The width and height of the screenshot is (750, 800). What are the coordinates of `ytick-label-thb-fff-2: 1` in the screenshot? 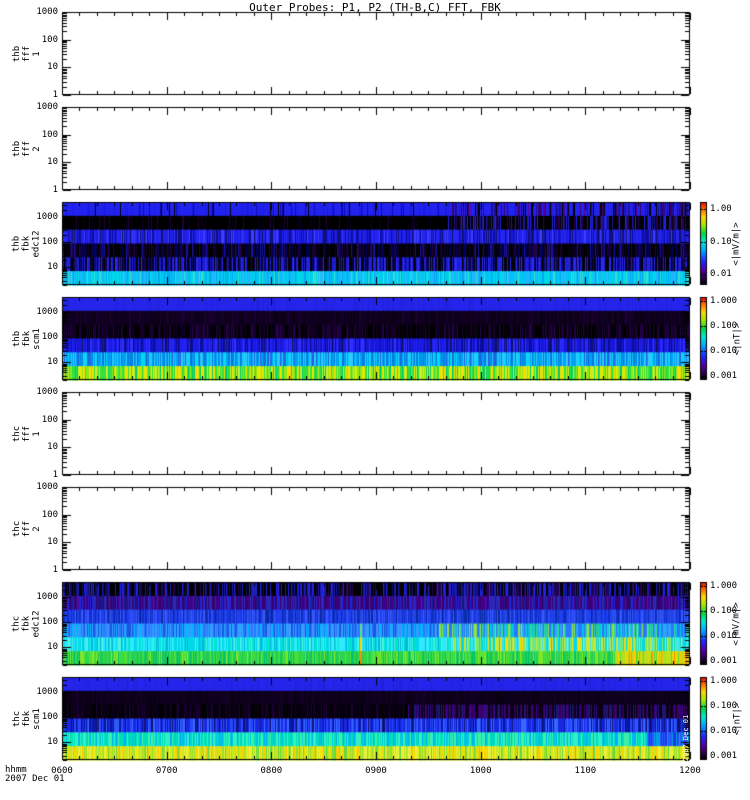 It's located at (55, 190).